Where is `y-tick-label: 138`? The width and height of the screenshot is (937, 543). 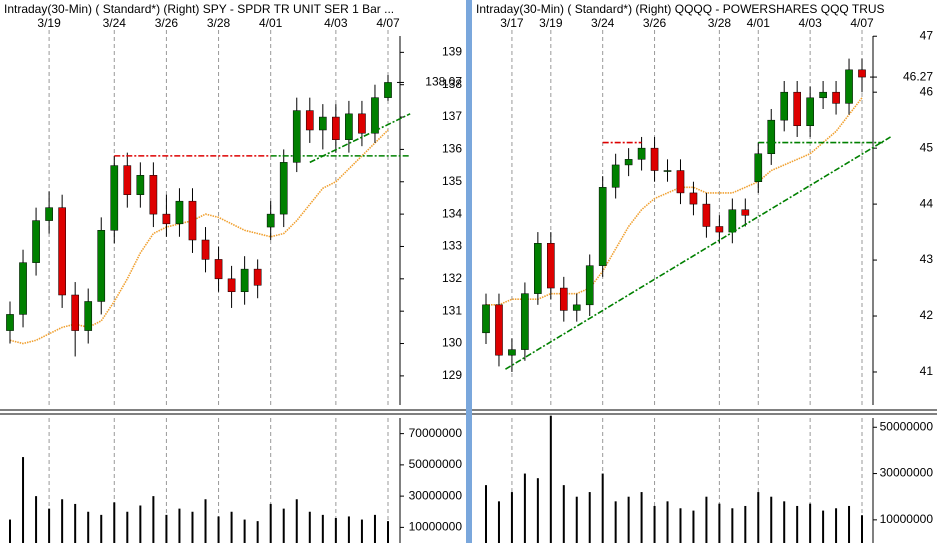 y-tick-label: 138 is located at coordinates (452, 84).